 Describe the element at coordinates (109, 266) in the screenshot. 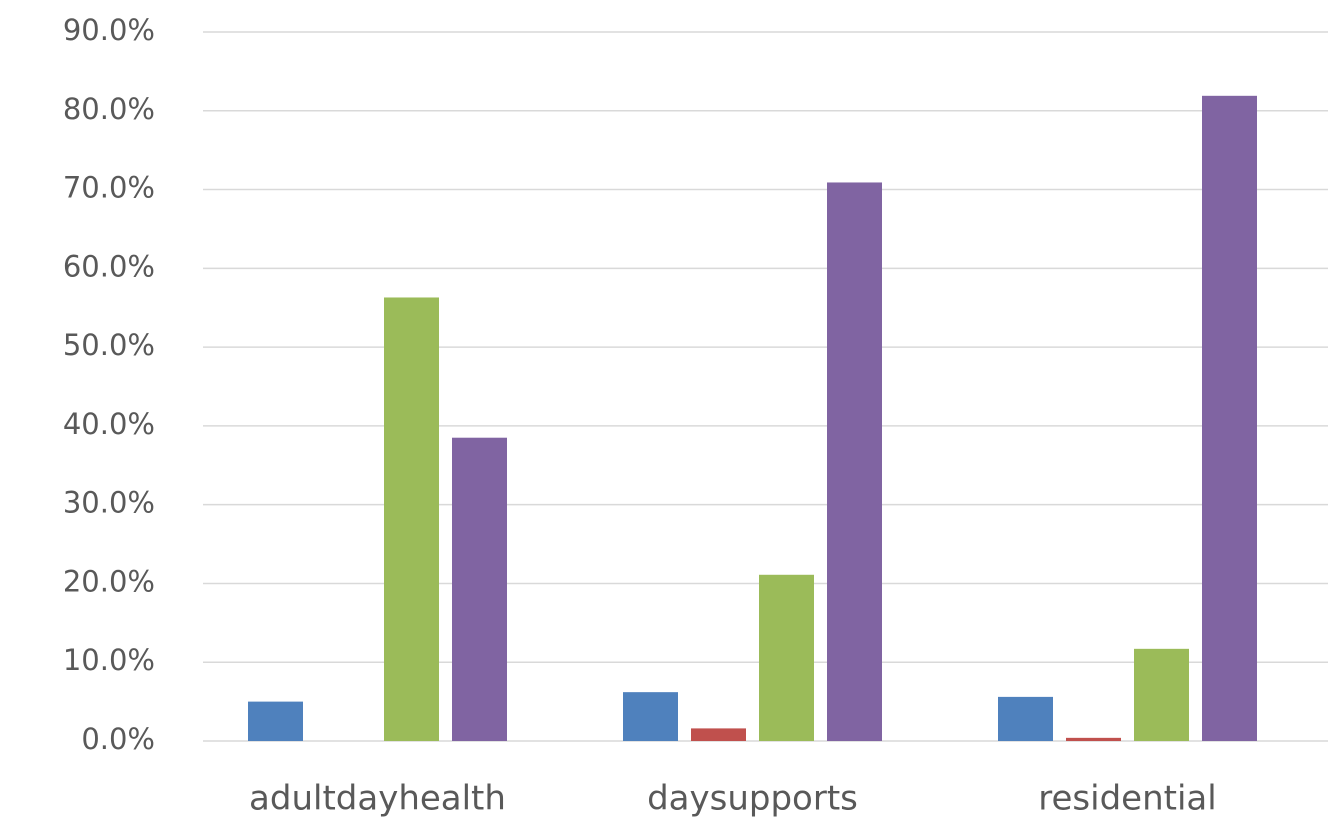

I see `y-tick-label: 60.0%` at that location.